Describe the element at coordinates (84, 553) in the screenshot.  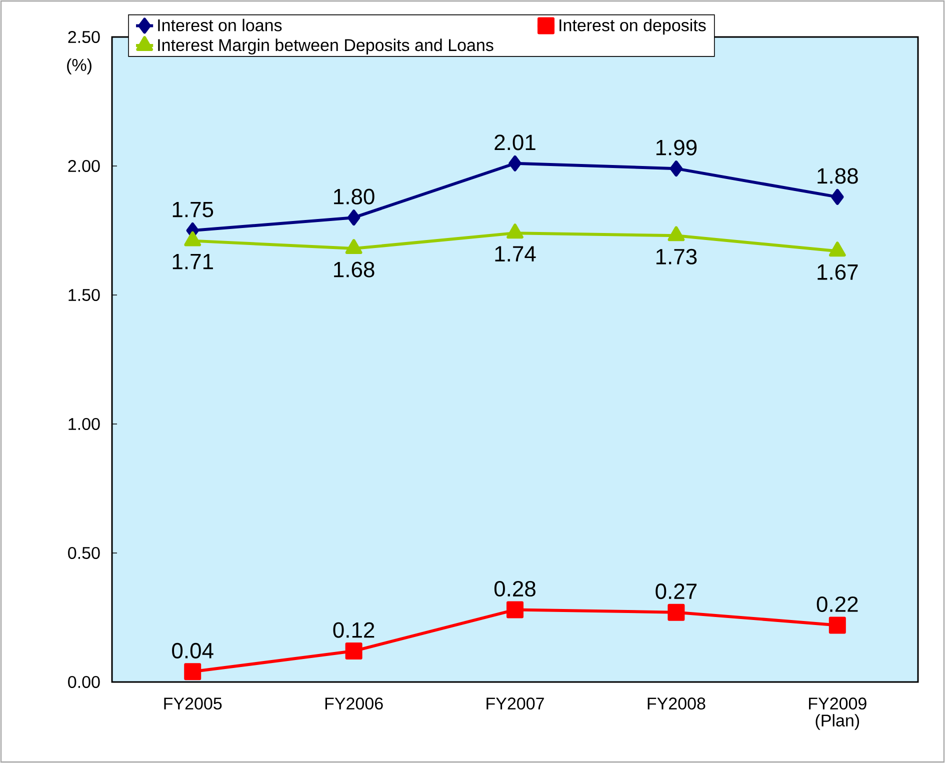
I see `y-tick-label: 0.50` at that location.